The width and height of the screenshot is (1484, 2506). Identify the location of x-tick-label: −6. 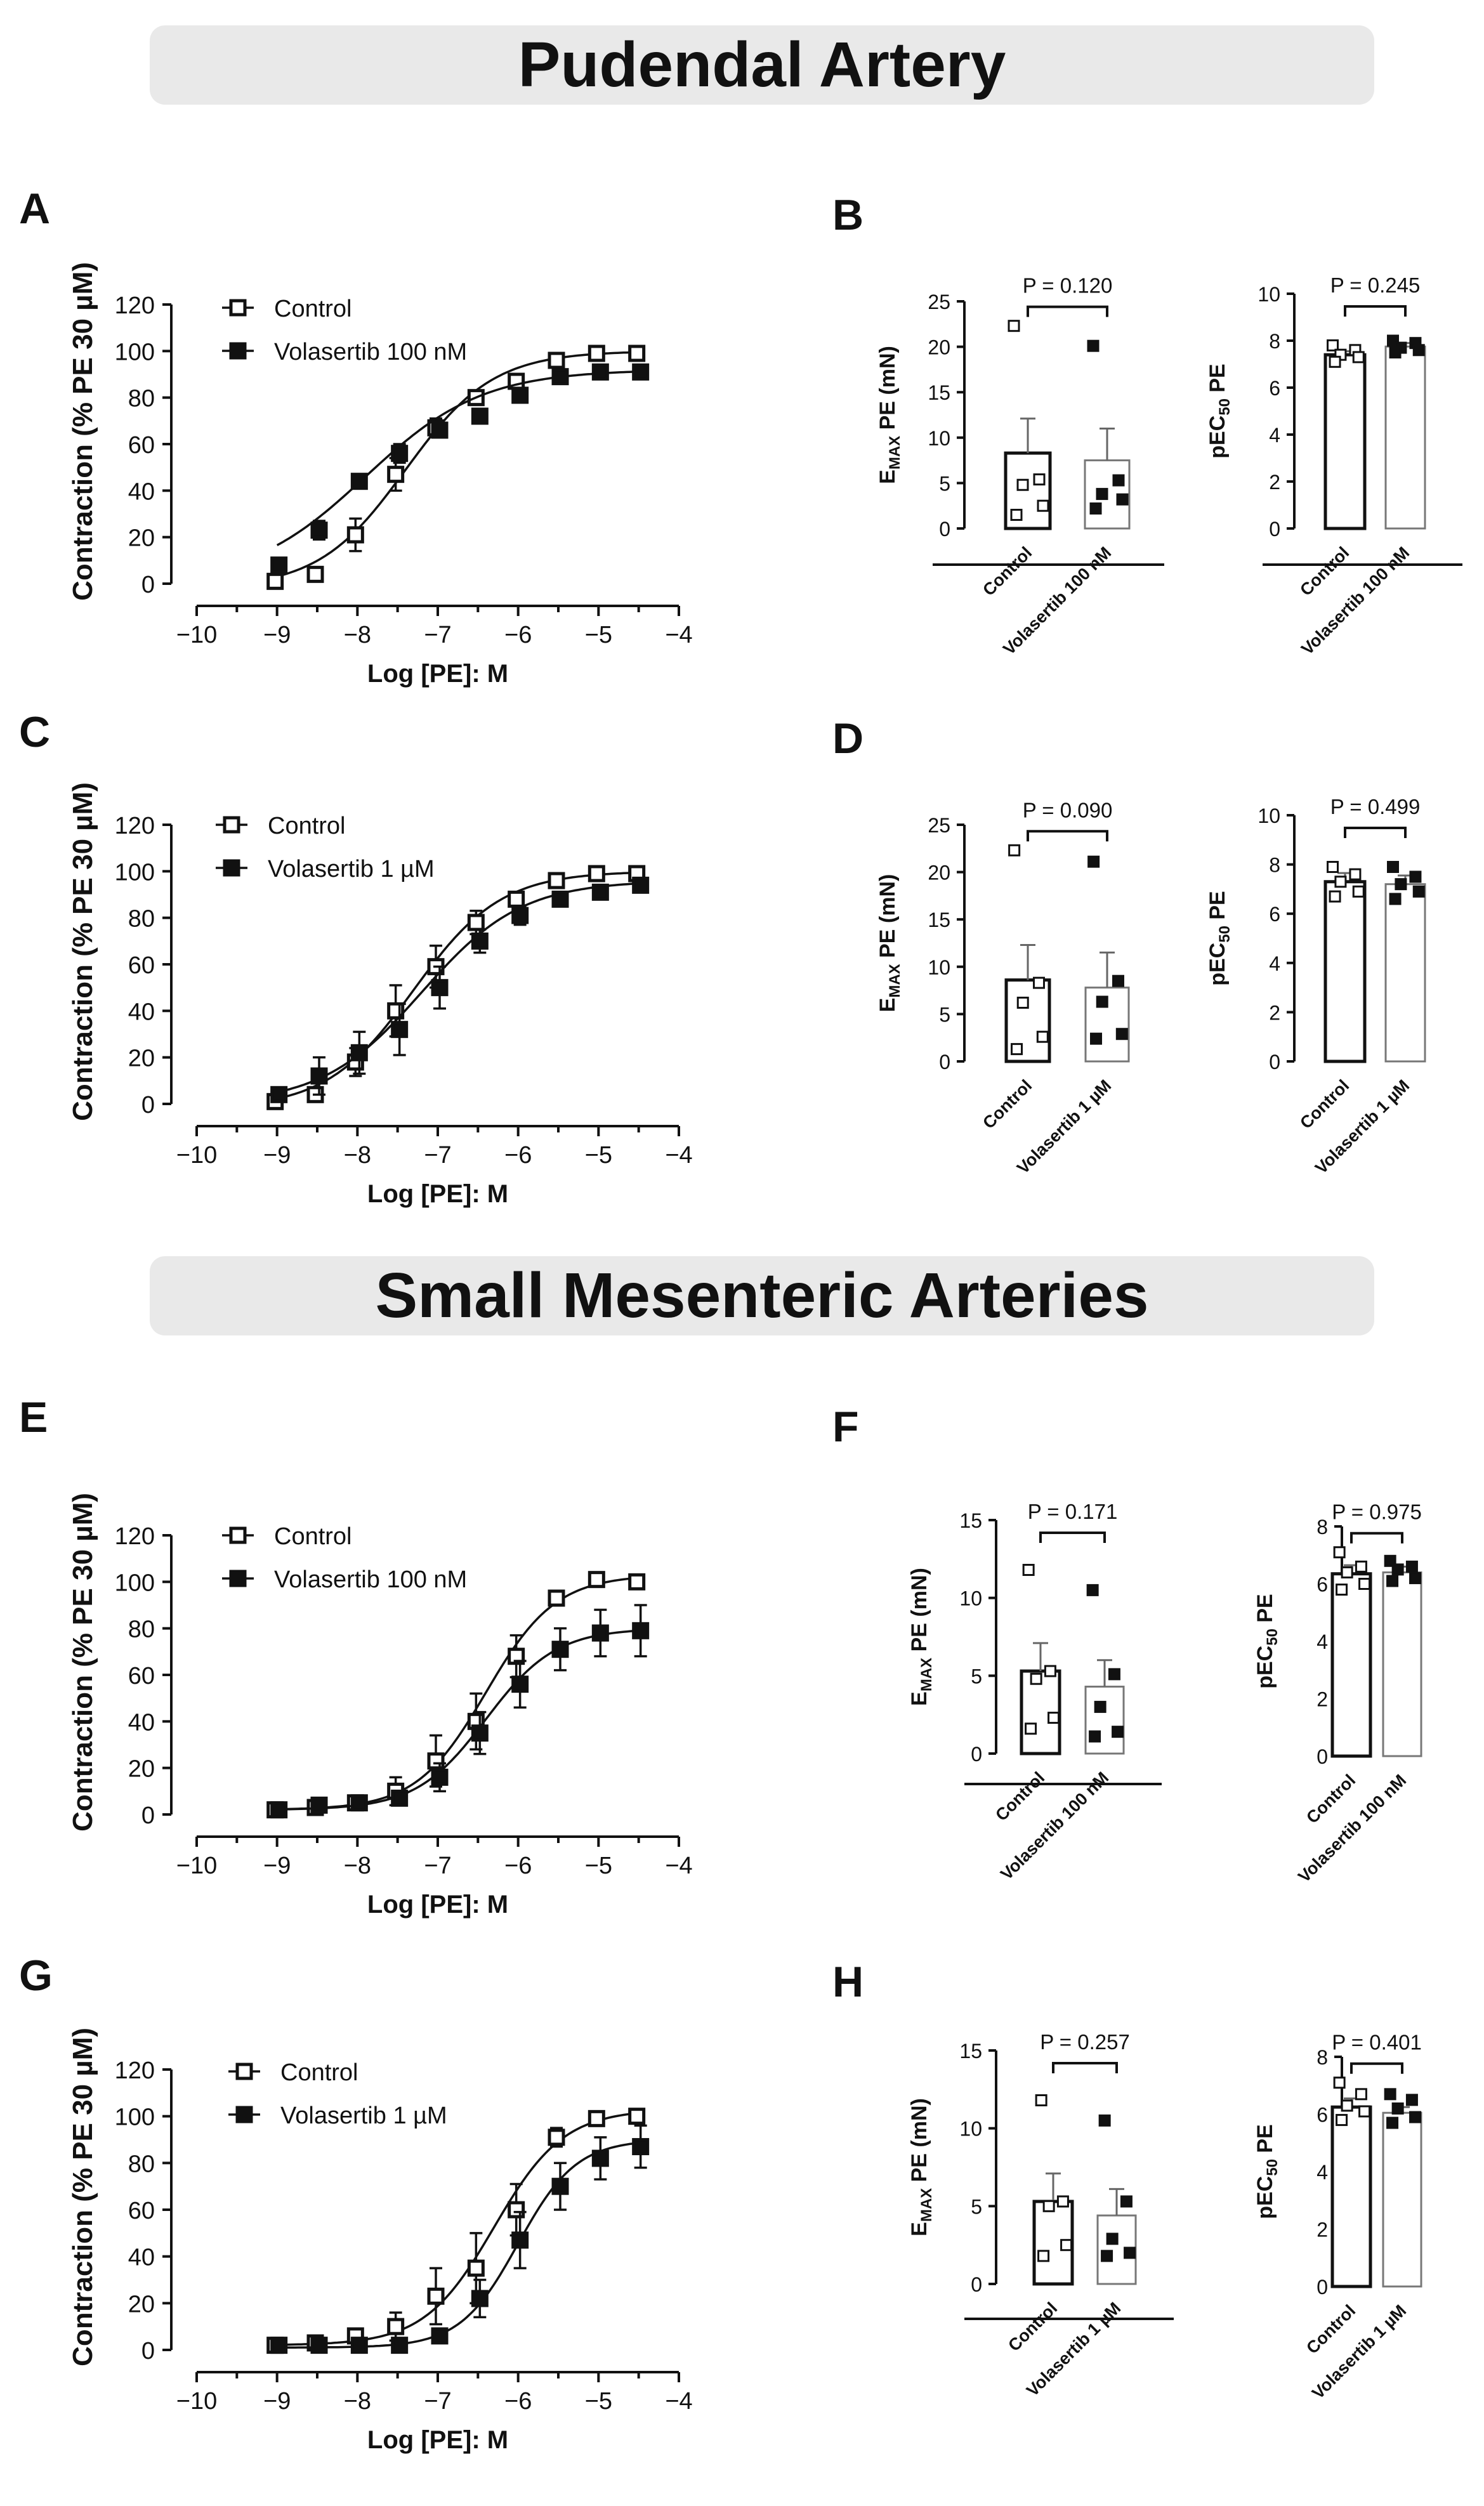
(518, 1156).